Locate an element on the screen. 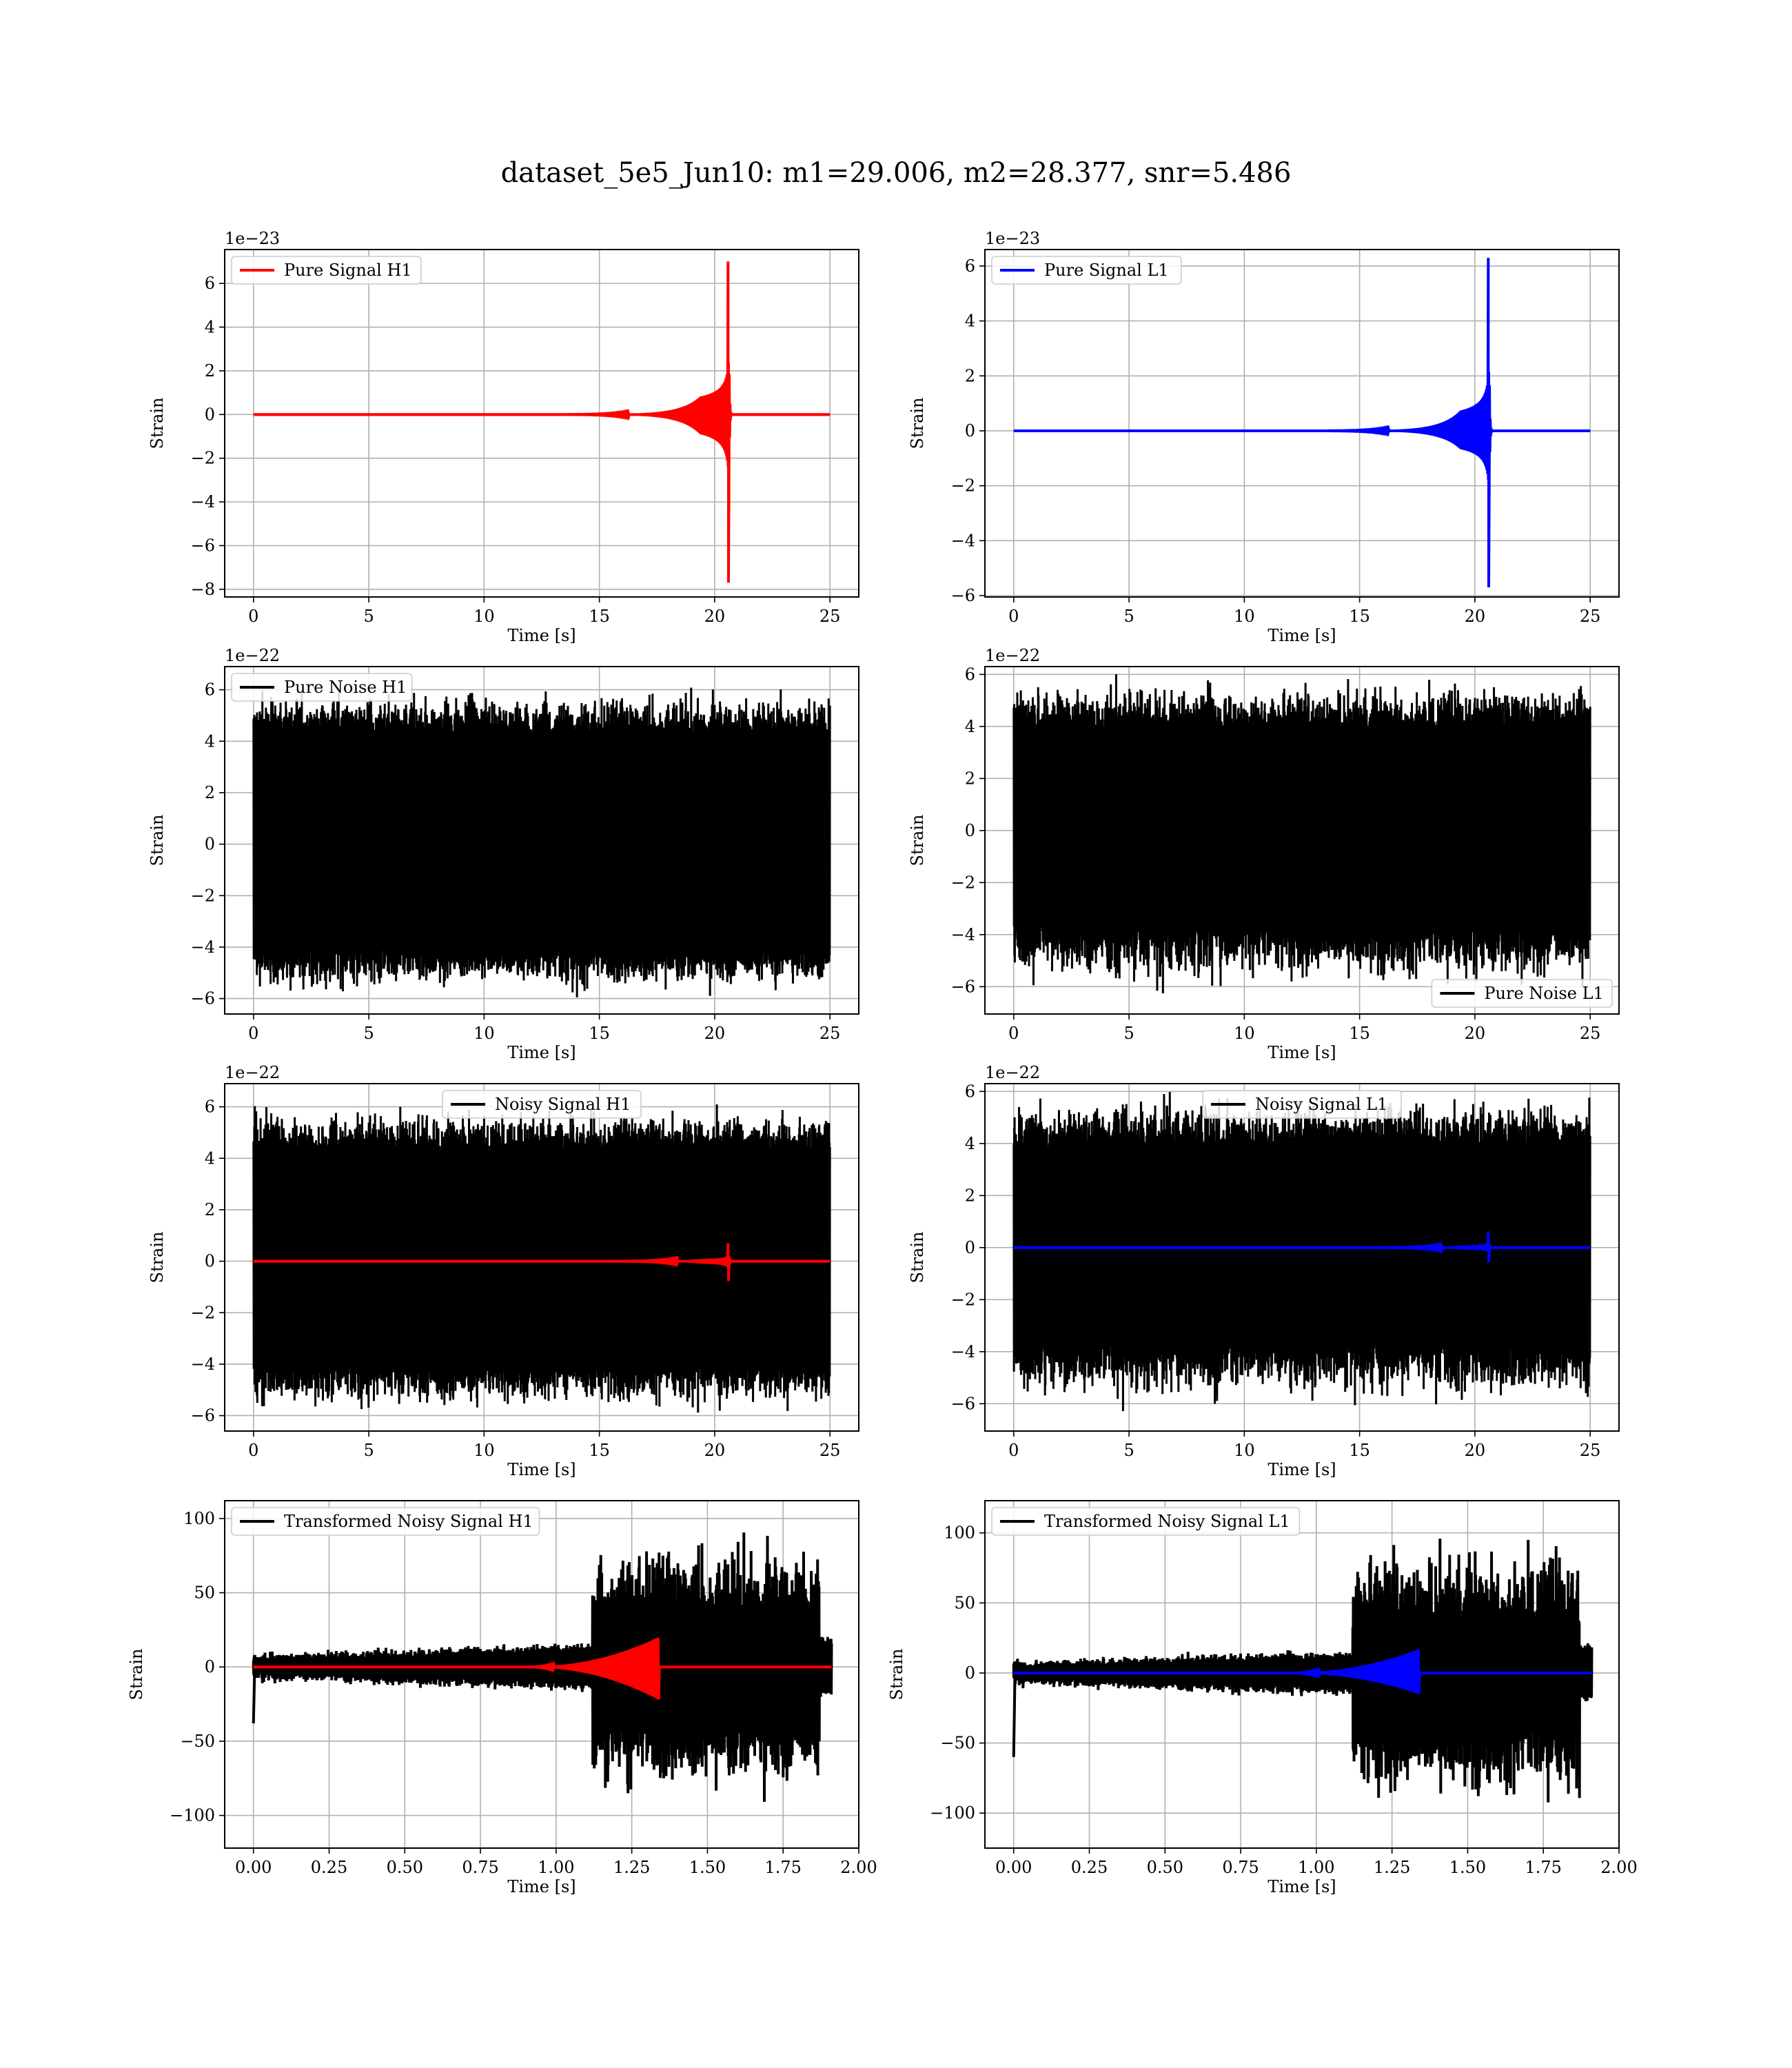  x-tick-label: 2.00 is located at coordinates (1618, 1867).